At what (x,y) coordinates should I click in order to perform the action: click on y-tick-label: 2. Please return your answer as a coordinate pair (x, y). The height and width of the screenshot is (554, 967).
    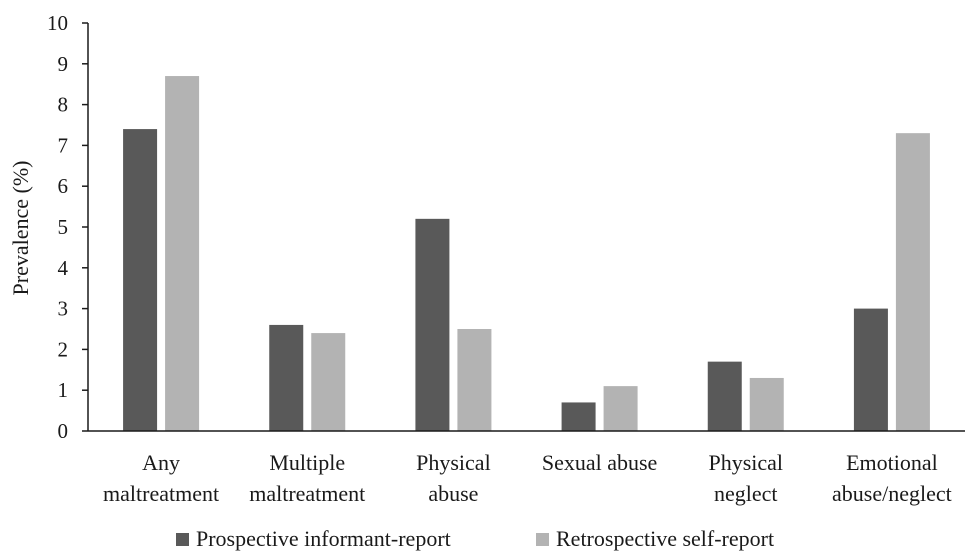
    Looking at the image, I should click on (63, 349).